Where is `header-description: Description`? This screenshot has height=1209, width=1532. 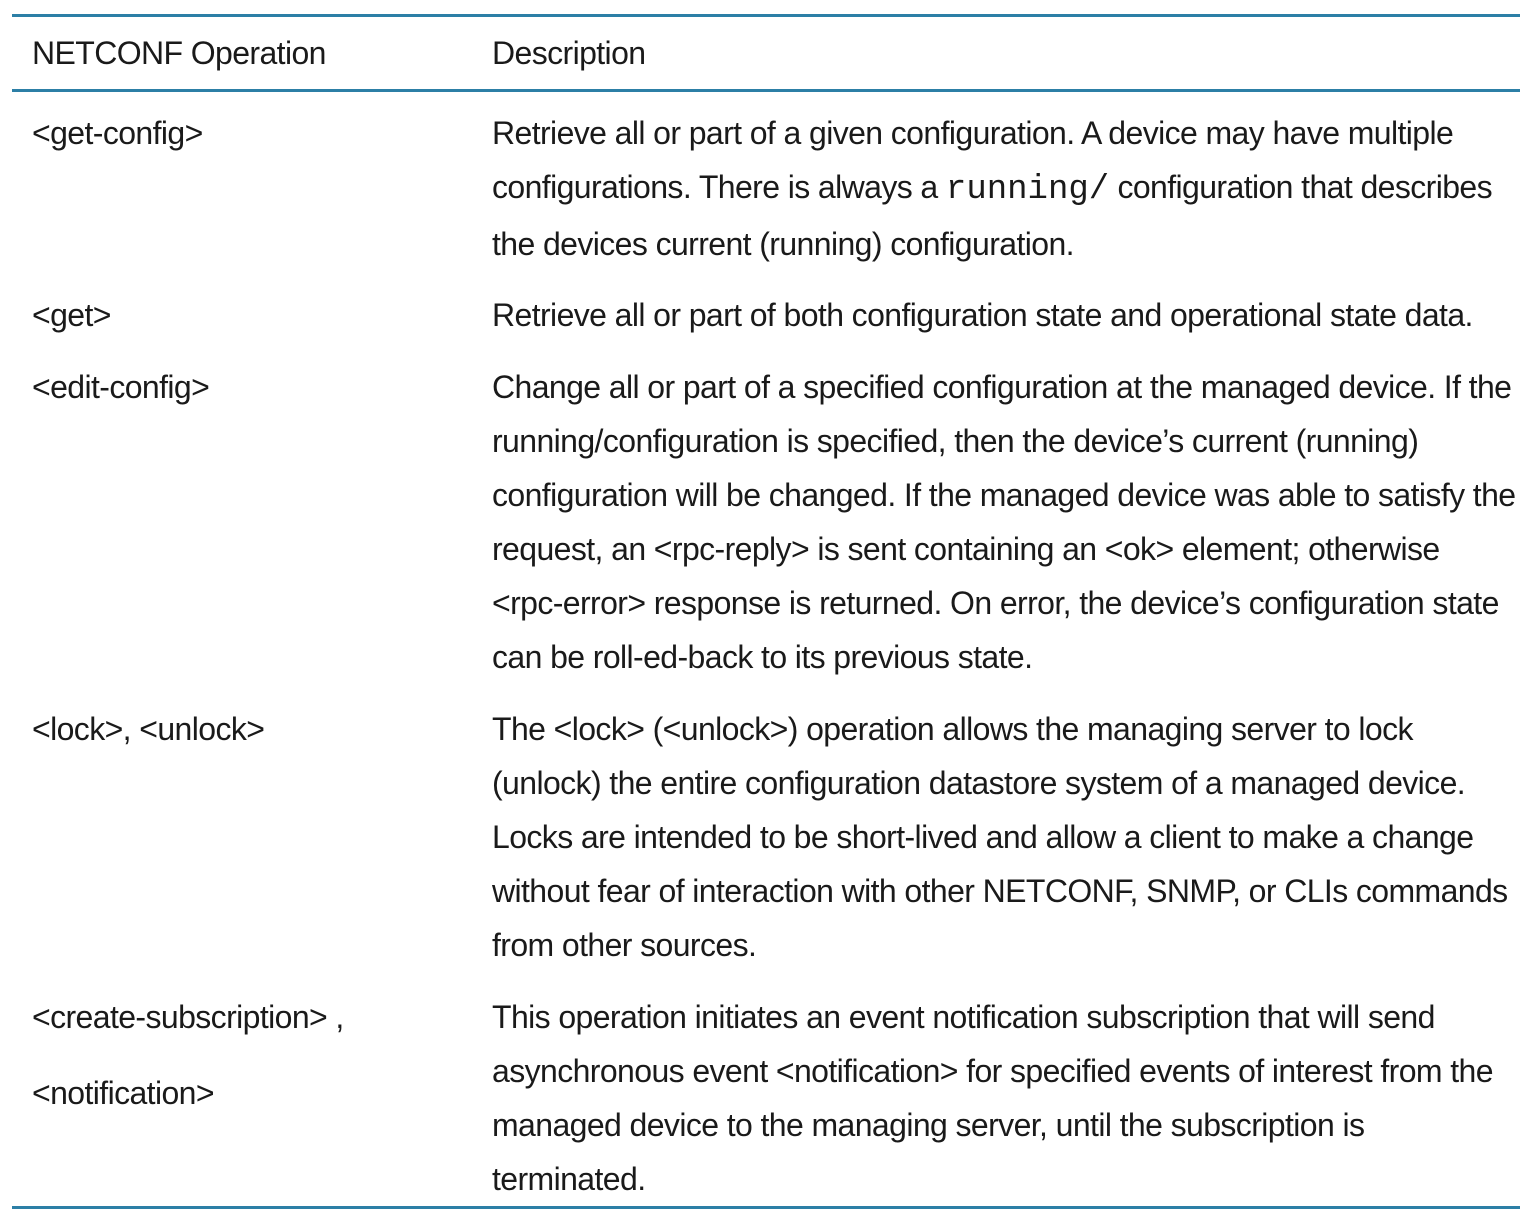 header-description: Description is located at coordinates (569, 53).